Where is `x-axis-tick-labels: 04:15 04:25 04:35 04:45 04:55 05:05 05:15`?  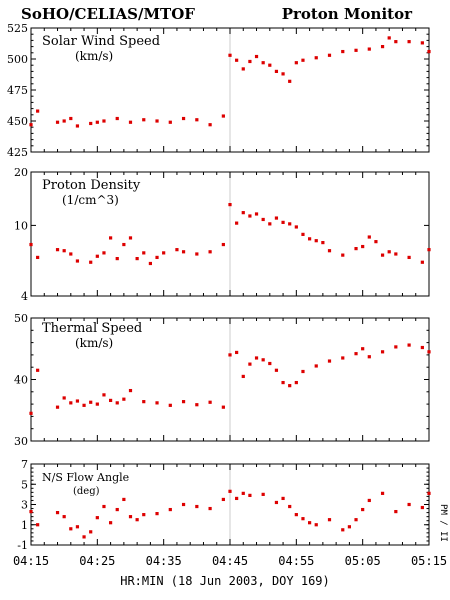 x-axis-tick-labels: 04:15 04:25 04:35 04:45 04:55 05:05 05:15 is located at coordinates (230, 561).